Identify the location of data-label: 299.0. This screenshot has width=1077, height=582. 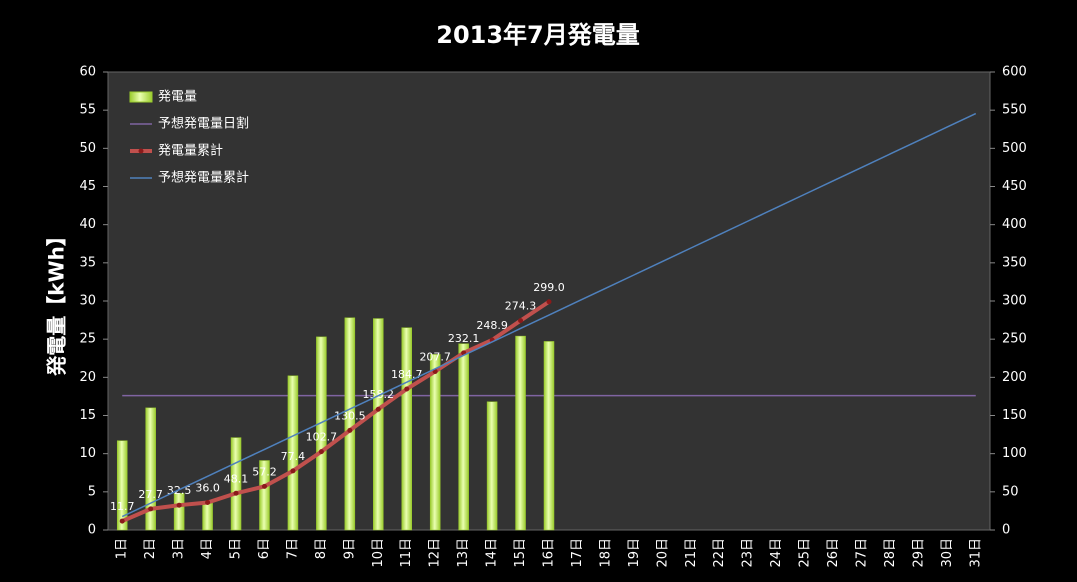
(549, 287).